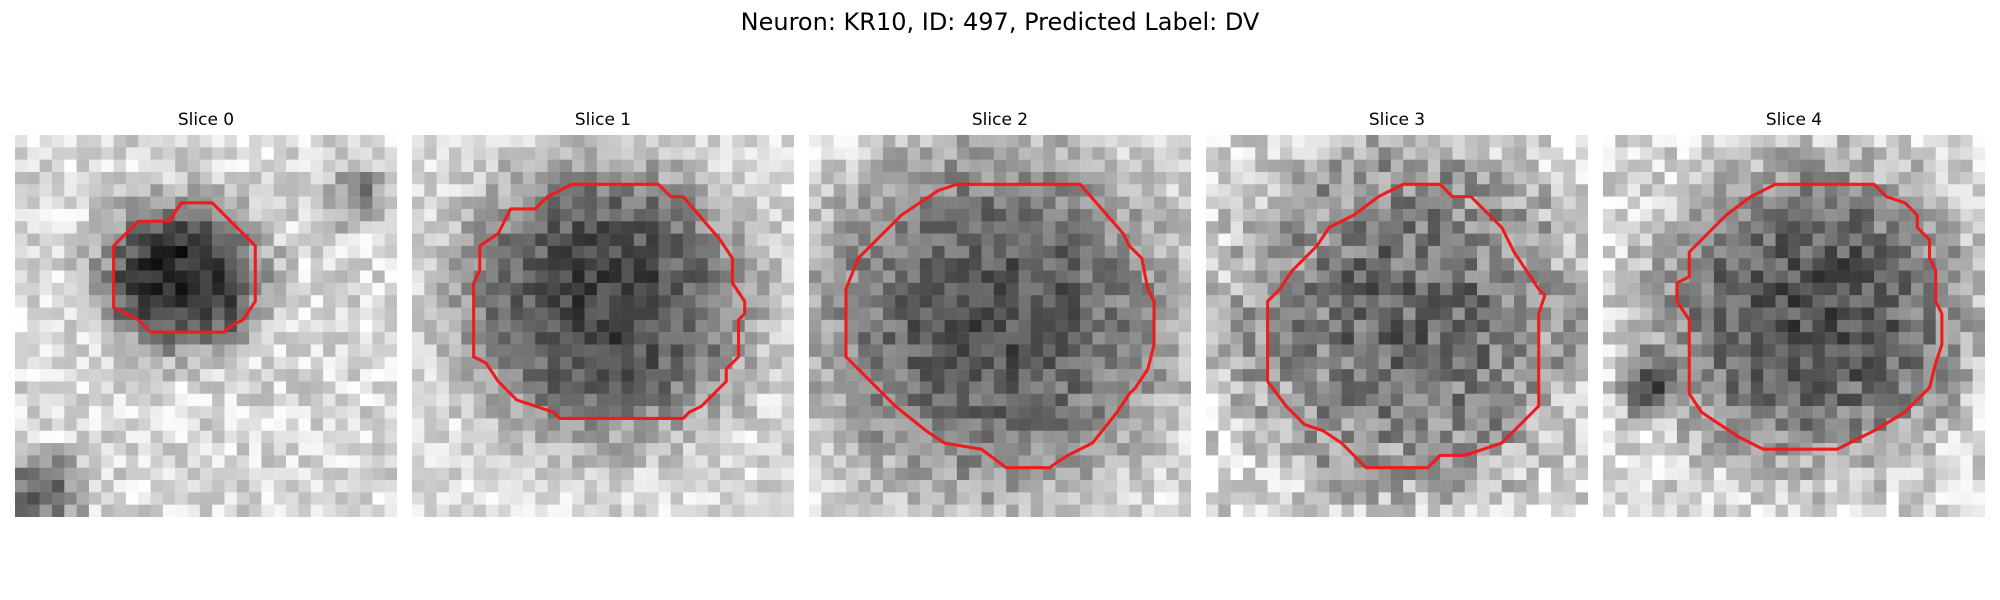 This screenshot has height=600, width=2000. Describe the element at coordinates (1397, 326) in the screenshot. I see `slice-3-image` at that location.